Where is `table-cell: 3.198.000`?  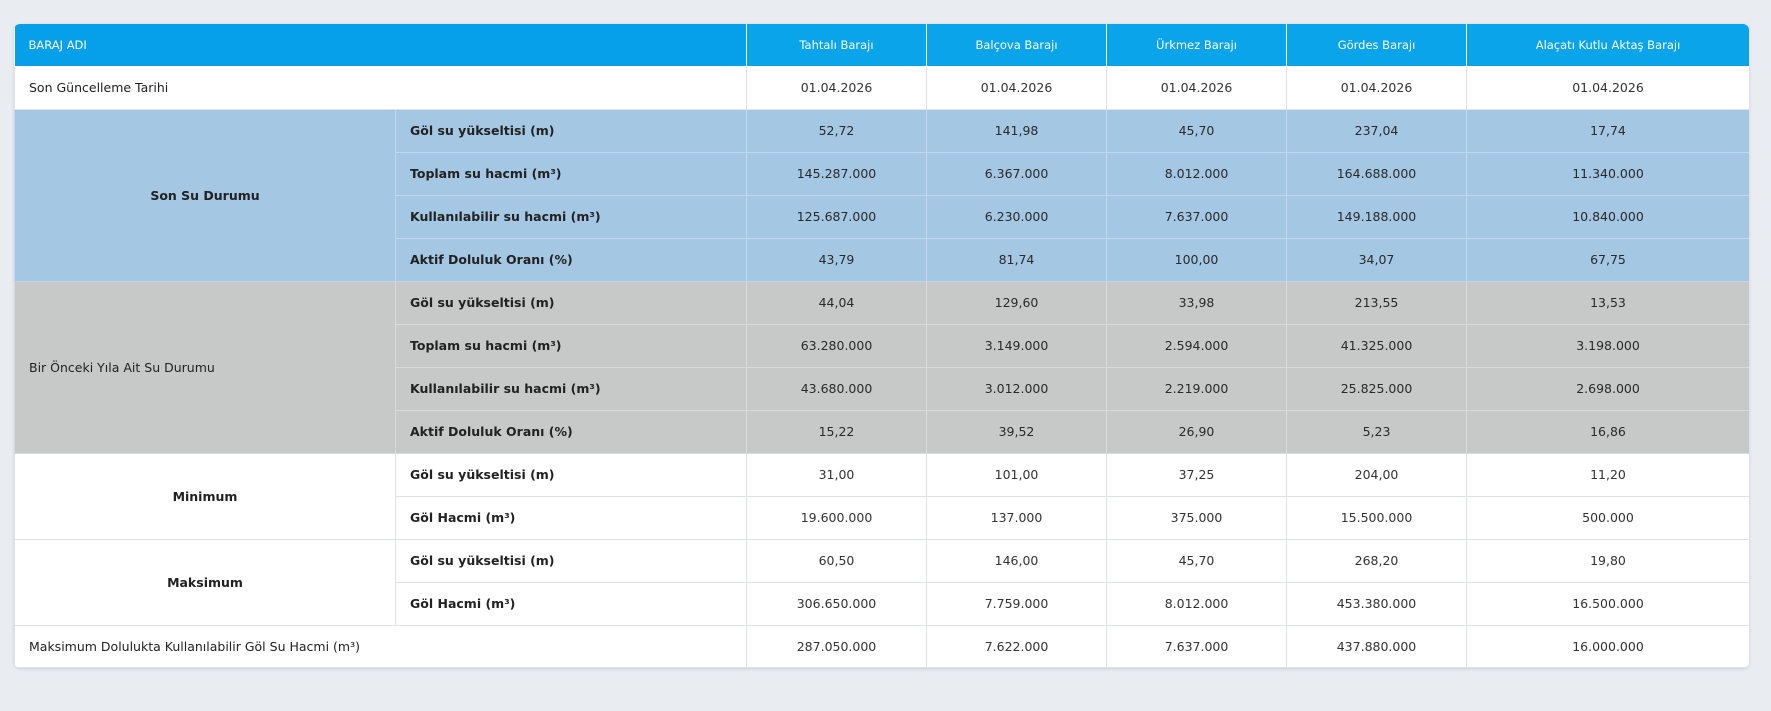 table-cell: 3.198.000 is located at coordinates (1607, 345).